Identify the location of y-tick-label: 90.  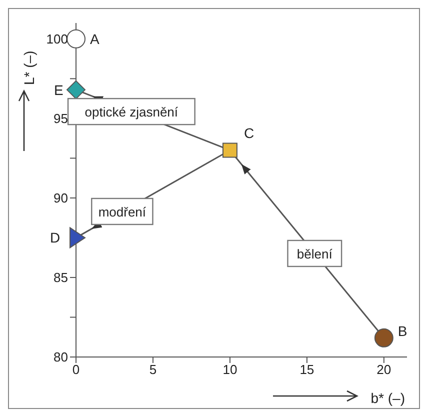
(61, 198).